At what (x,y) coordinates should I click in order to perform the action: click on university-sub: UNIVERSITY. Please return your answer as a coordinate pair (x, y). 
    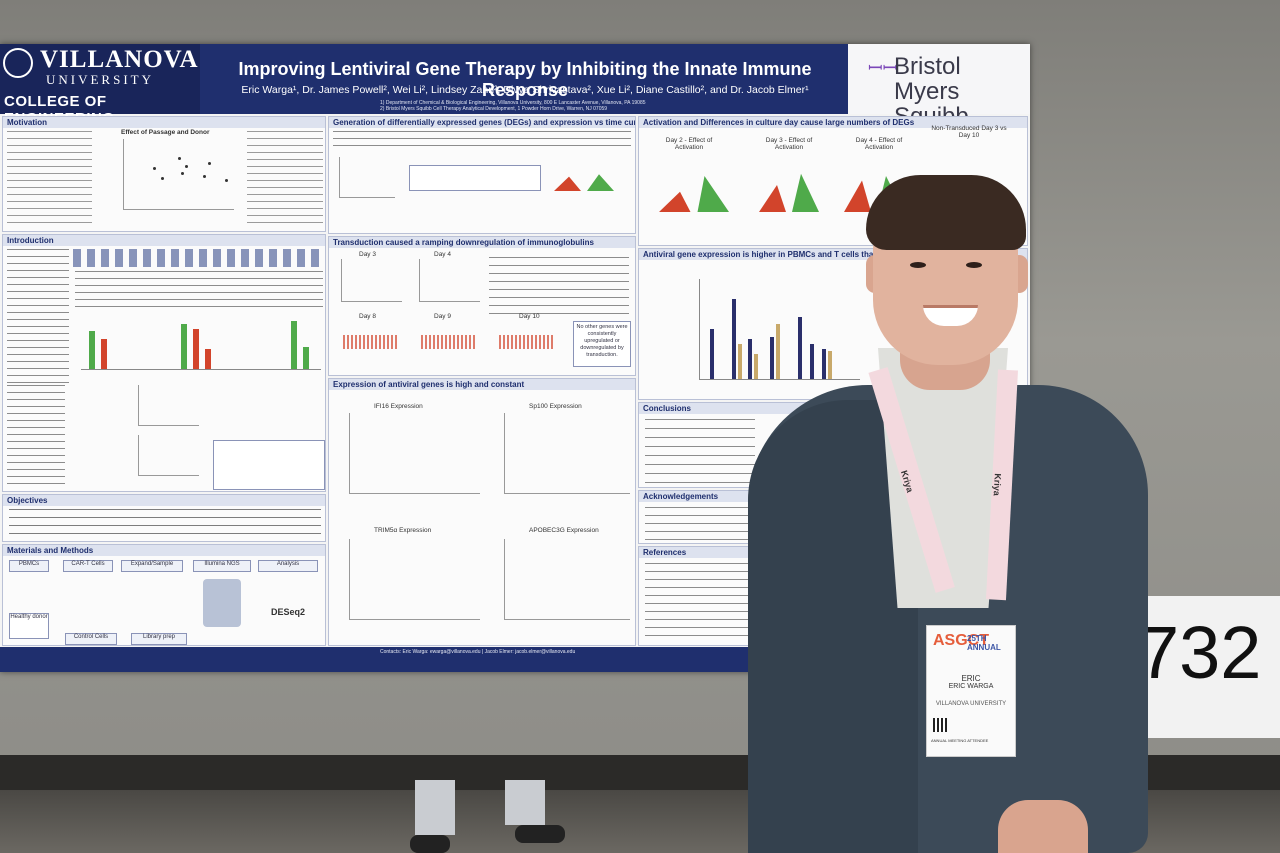
    Looking at the image, I should click on (100, 79).